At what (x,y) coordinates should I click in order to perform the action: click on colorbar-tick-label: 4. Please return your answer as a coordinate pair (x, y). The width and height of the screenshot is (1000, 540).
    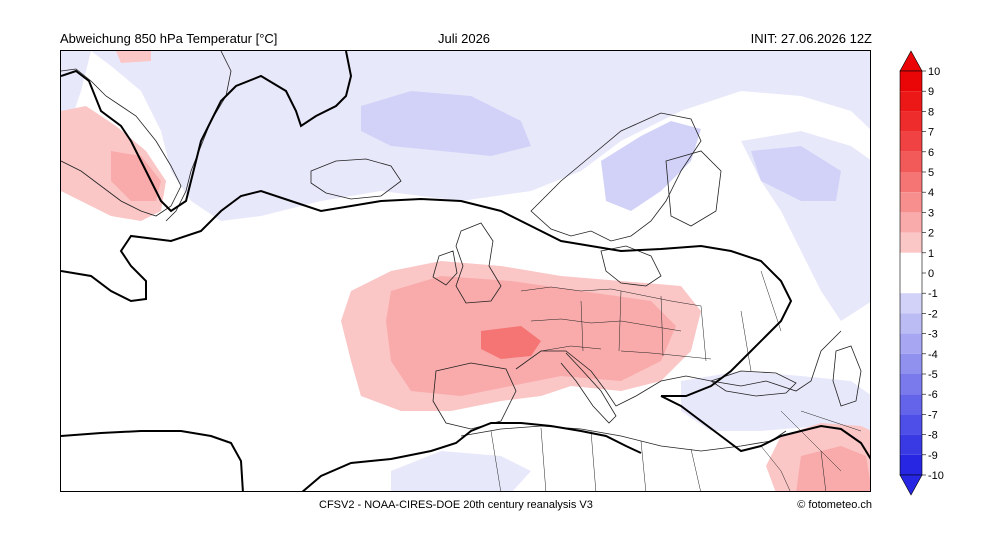
    Looking at the image, I should click on (931, 193).